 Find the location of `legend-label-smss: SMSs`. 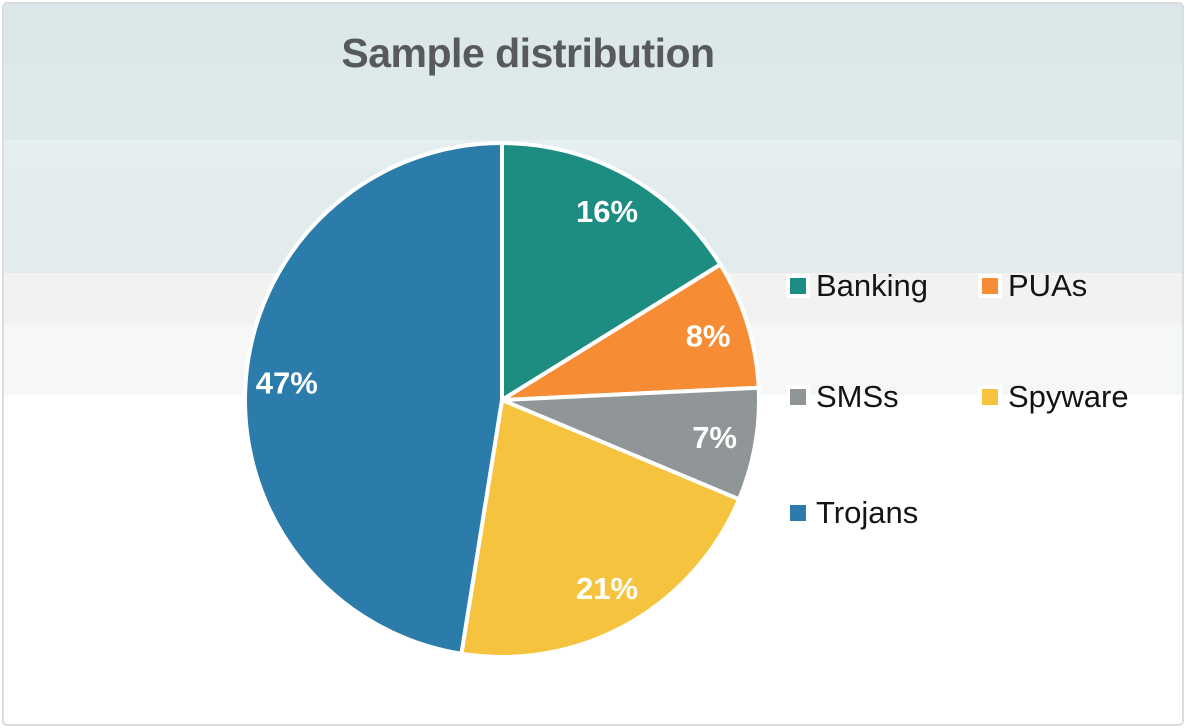

legend-label-smss: SMSs is located at coordinates (857, 396).